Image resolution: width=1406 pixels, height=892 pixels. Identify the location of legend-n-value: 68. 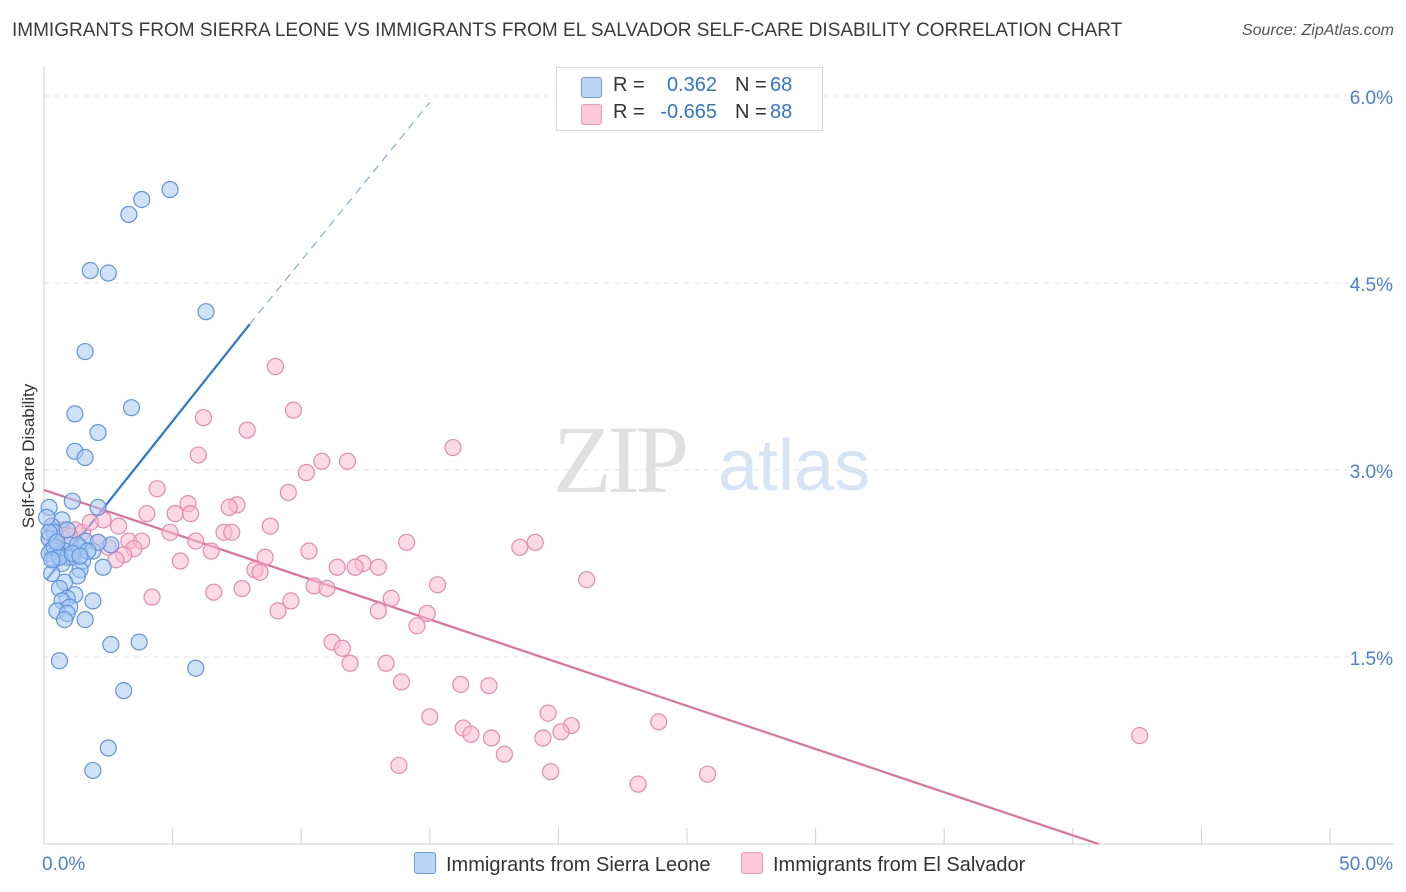
(781, 85).